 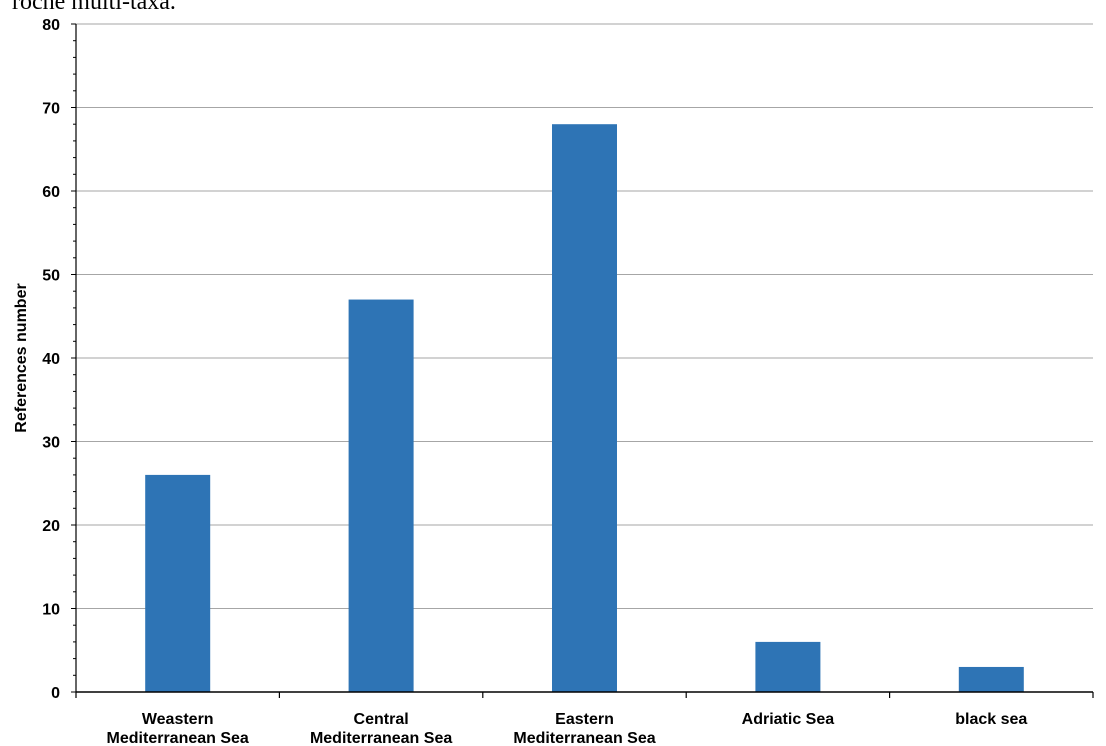 I want to click on y-tick-label: 80, so click(x=51, y=25).